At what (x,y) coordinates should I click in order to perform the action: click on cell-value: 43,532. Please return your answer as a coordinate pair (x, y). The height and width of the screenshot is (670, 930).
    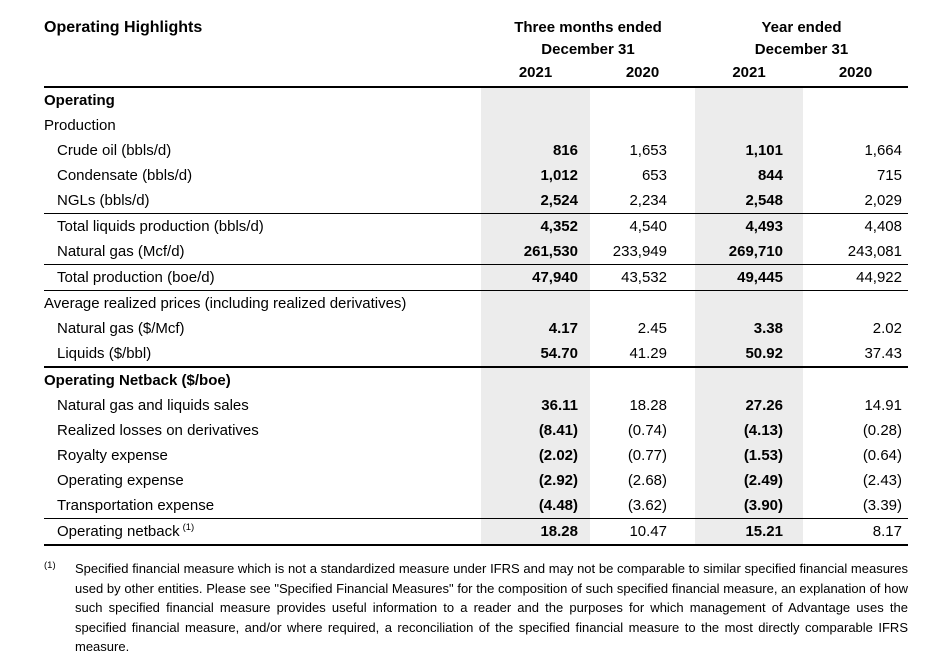
    Looking at the image, I should click on (644, 277).